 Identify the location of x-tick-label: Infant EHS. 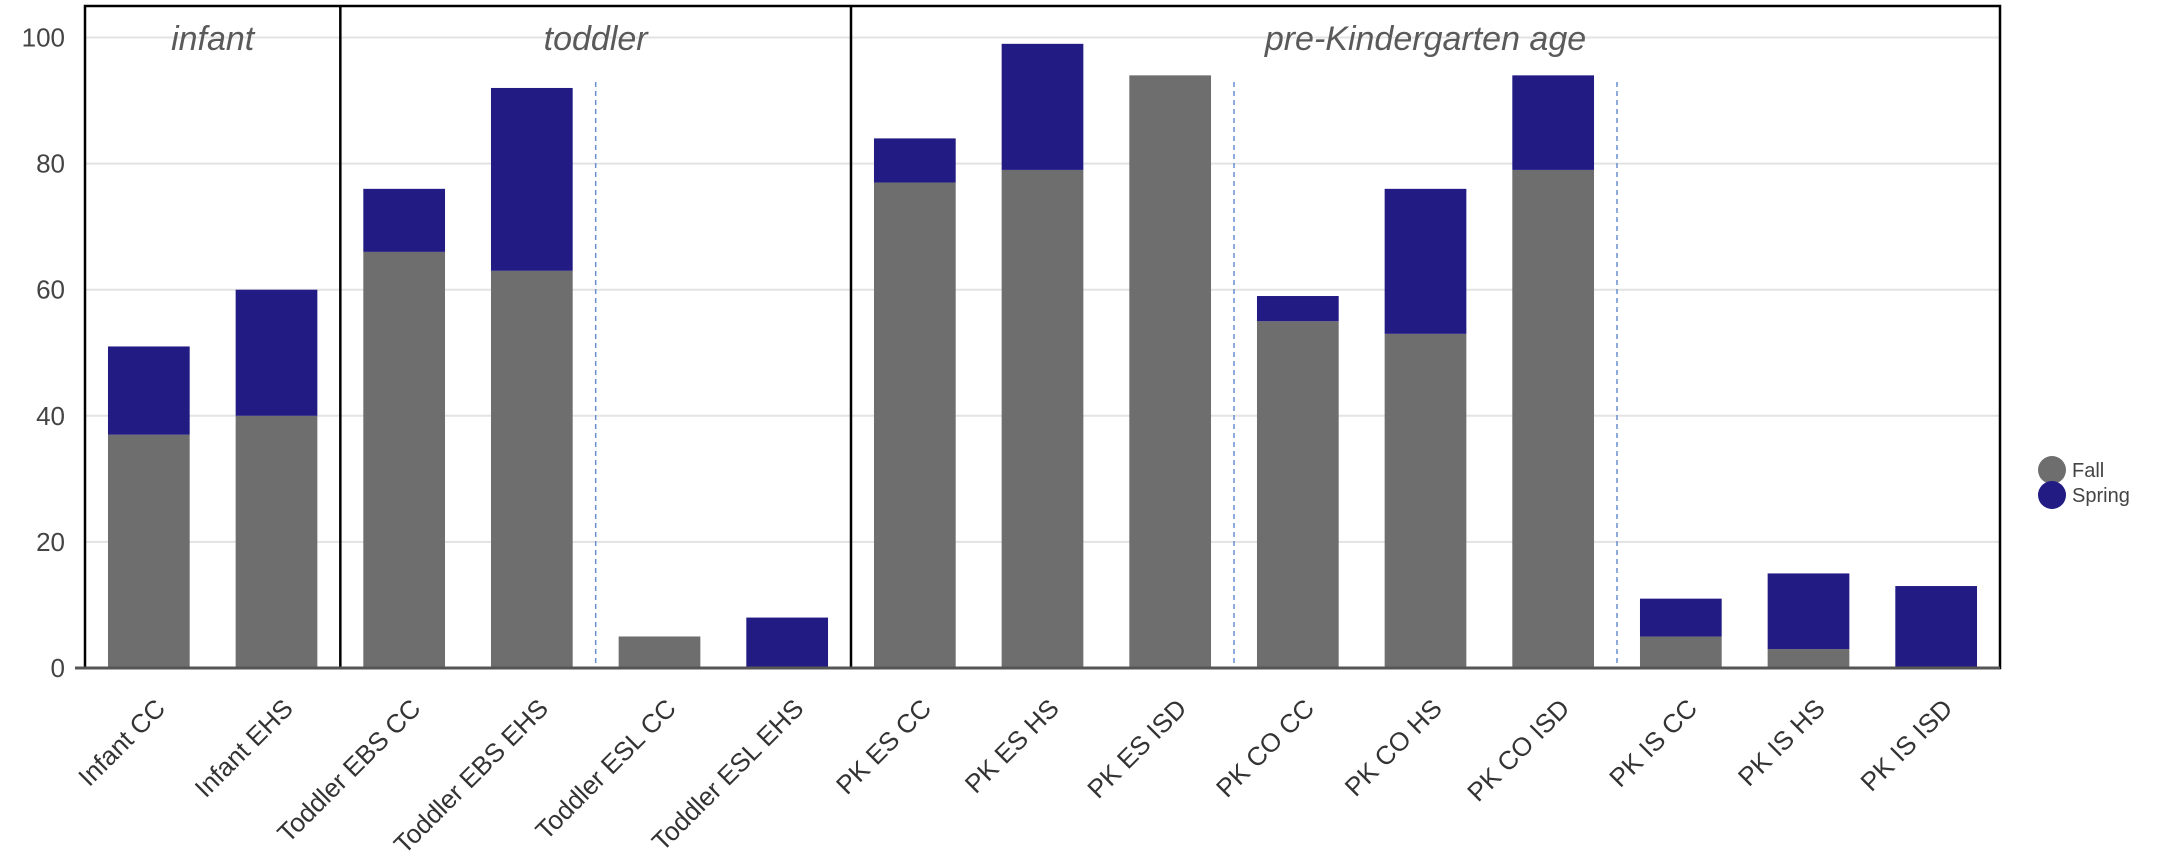
(244, 748).